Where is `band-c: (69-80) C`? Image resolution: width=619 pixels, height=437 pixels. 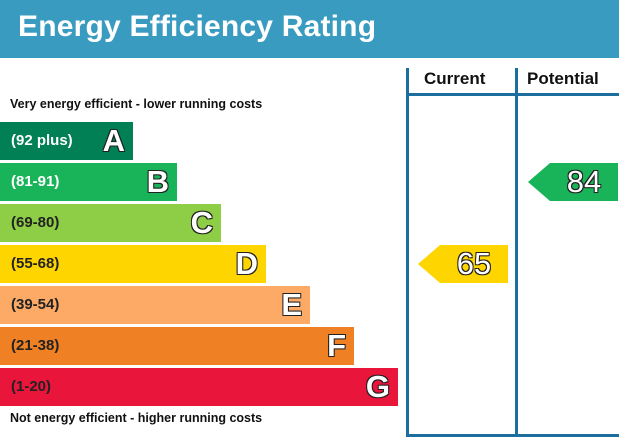
band-c: (69-80) C is located at coordinates (110, 223).